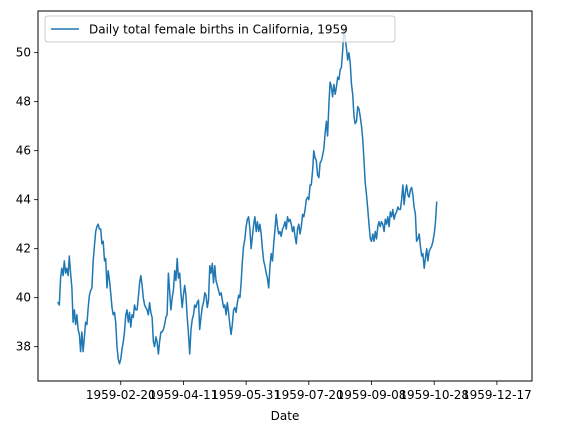  What do you see at coordinates (23, 102) in the screenshot?
I see `y-tick-label: 48` at bounding box center [23, 102].